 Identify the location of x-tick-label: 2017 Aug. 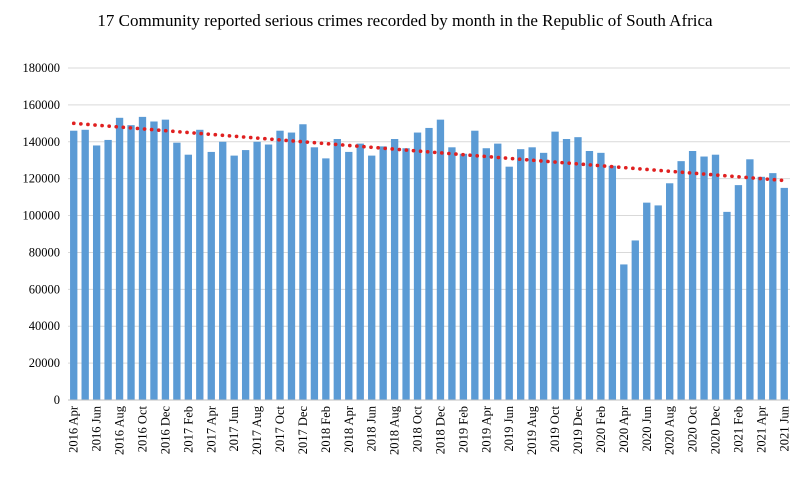
(257, 430).